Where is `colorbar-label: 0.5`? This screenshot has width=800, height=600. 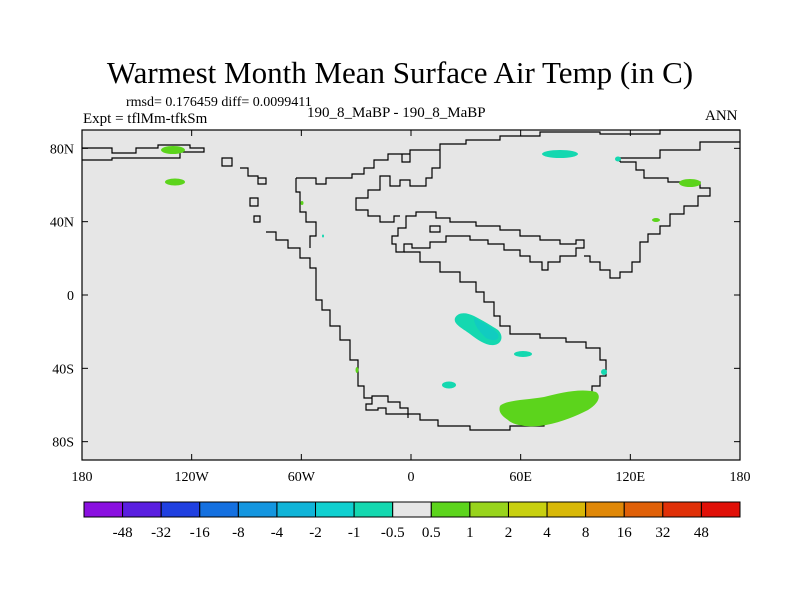
colorbar-label: 0.5 is located at coordinates (431, 533).